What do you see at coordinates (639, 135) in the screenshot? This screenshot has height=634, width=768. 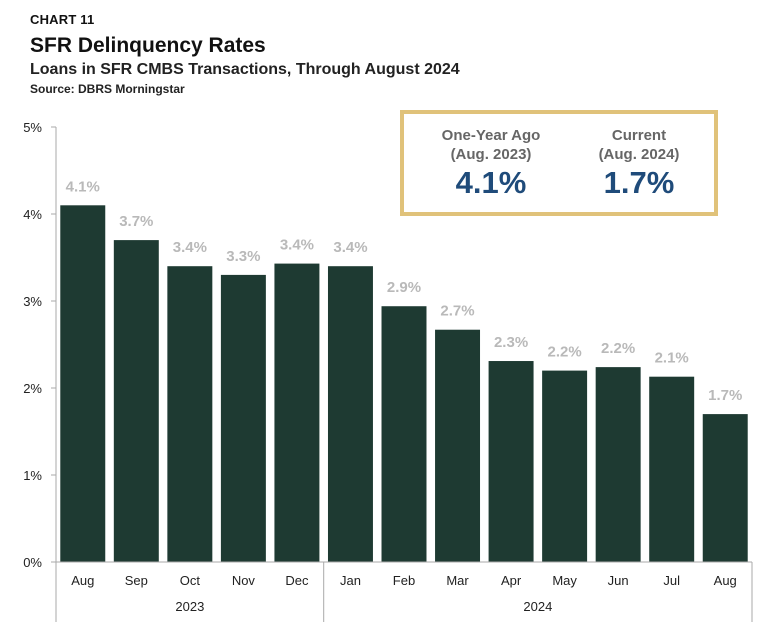 I see `callout-label: Current` at bounding box center [639, 135].